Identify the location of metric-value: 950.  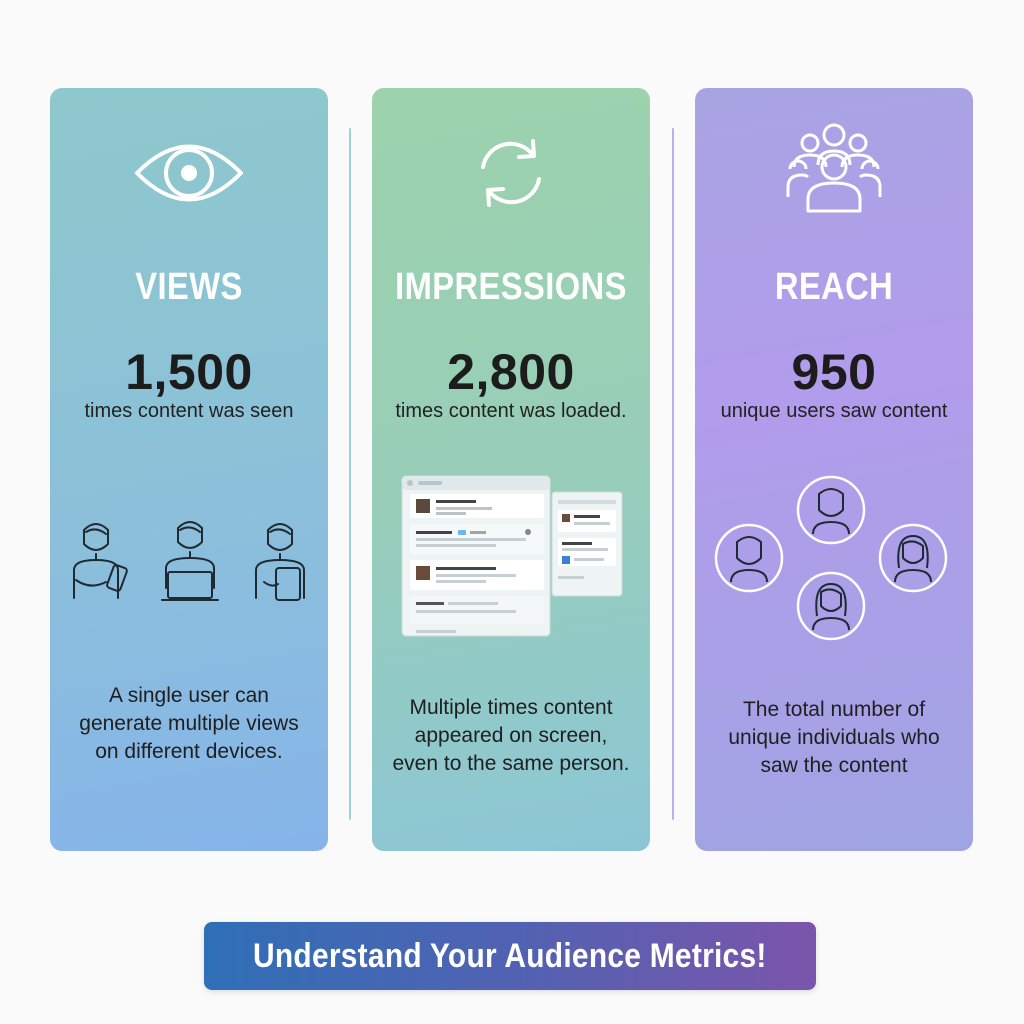
(834, 372).